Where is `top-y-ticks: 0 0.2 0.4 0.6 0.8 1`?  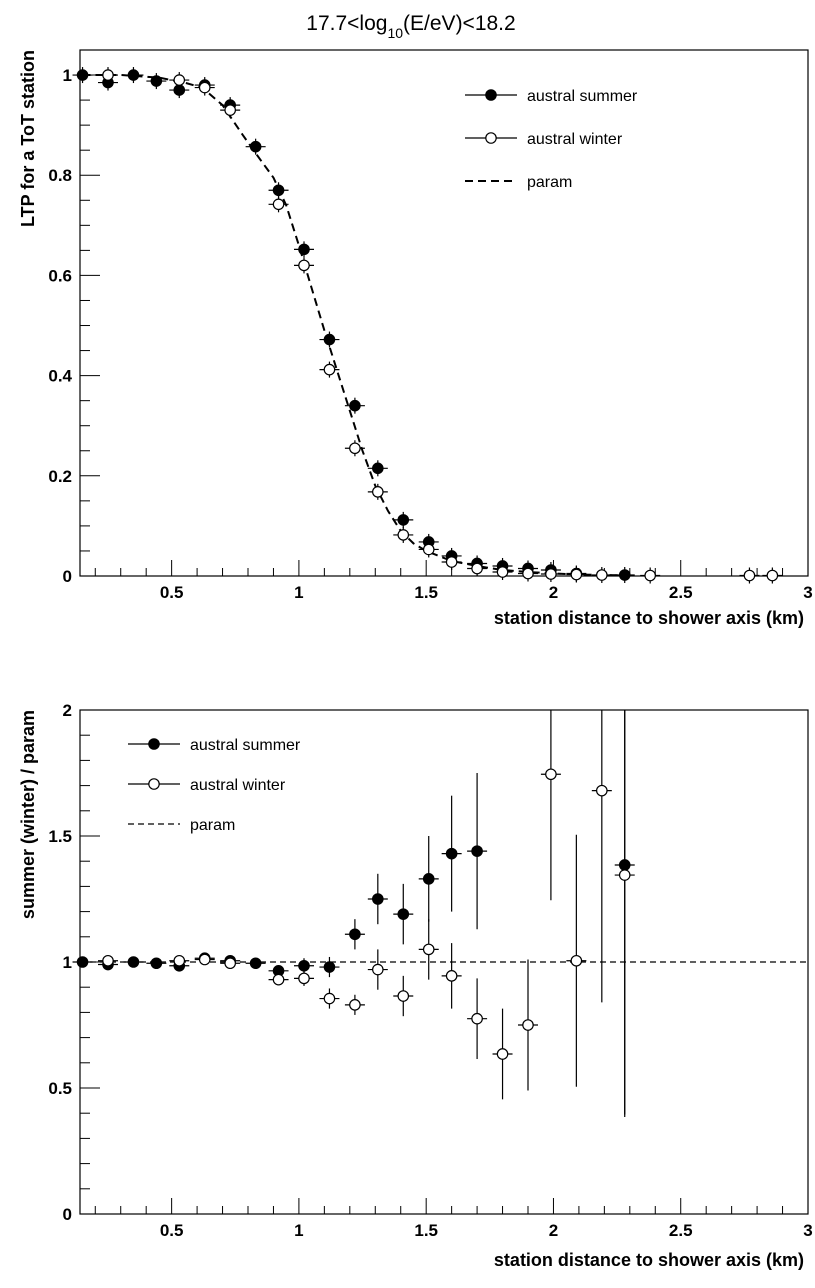 top-y-ticks: 0 0.2 0.4 0.6 0.8 1 is located at coordinates (74, 317).